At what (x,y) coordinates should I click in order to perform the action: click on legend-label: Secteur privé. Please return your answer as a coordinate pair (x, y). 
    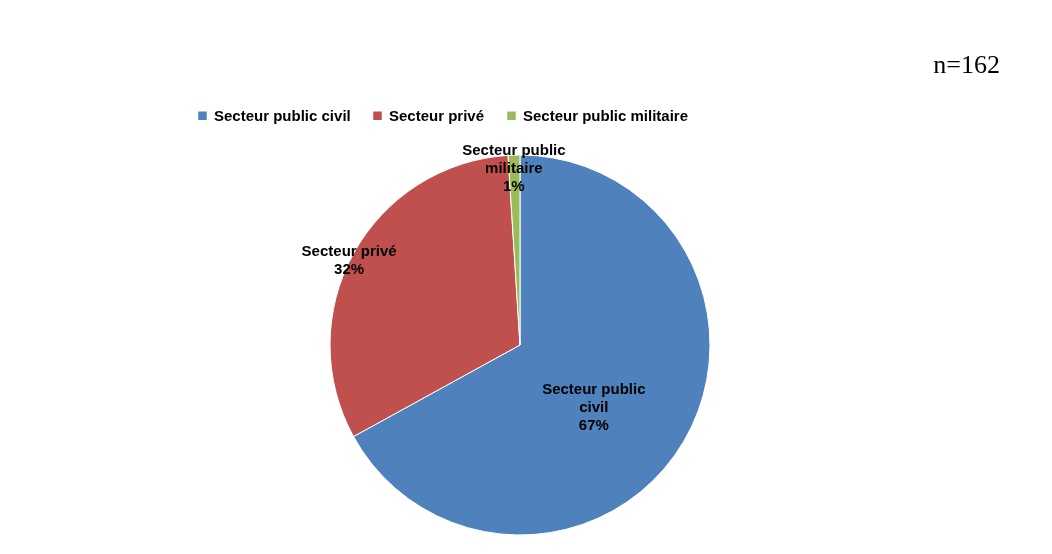
    Looking at the image, I should click on (437, 115).